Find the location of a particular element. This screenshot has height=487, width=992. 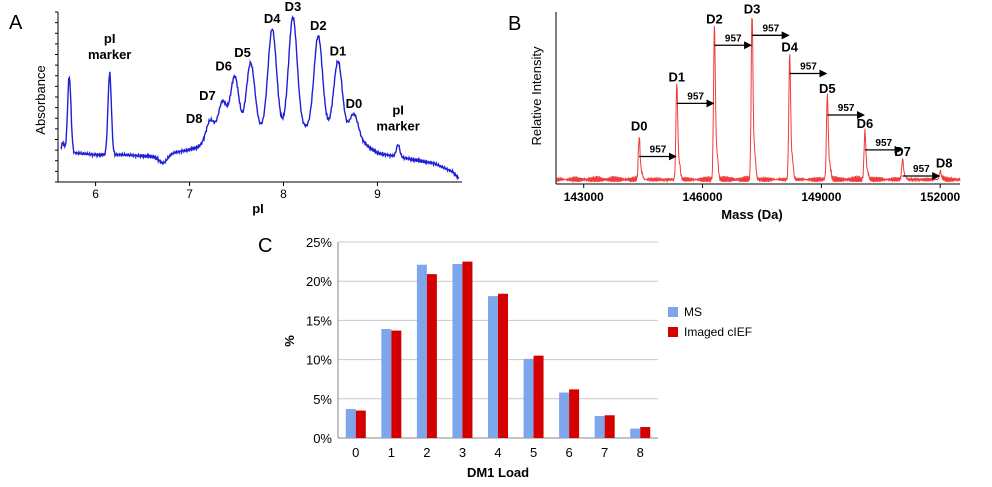

panel-a-peak-label: D0 is located at coordinates (354, 103).